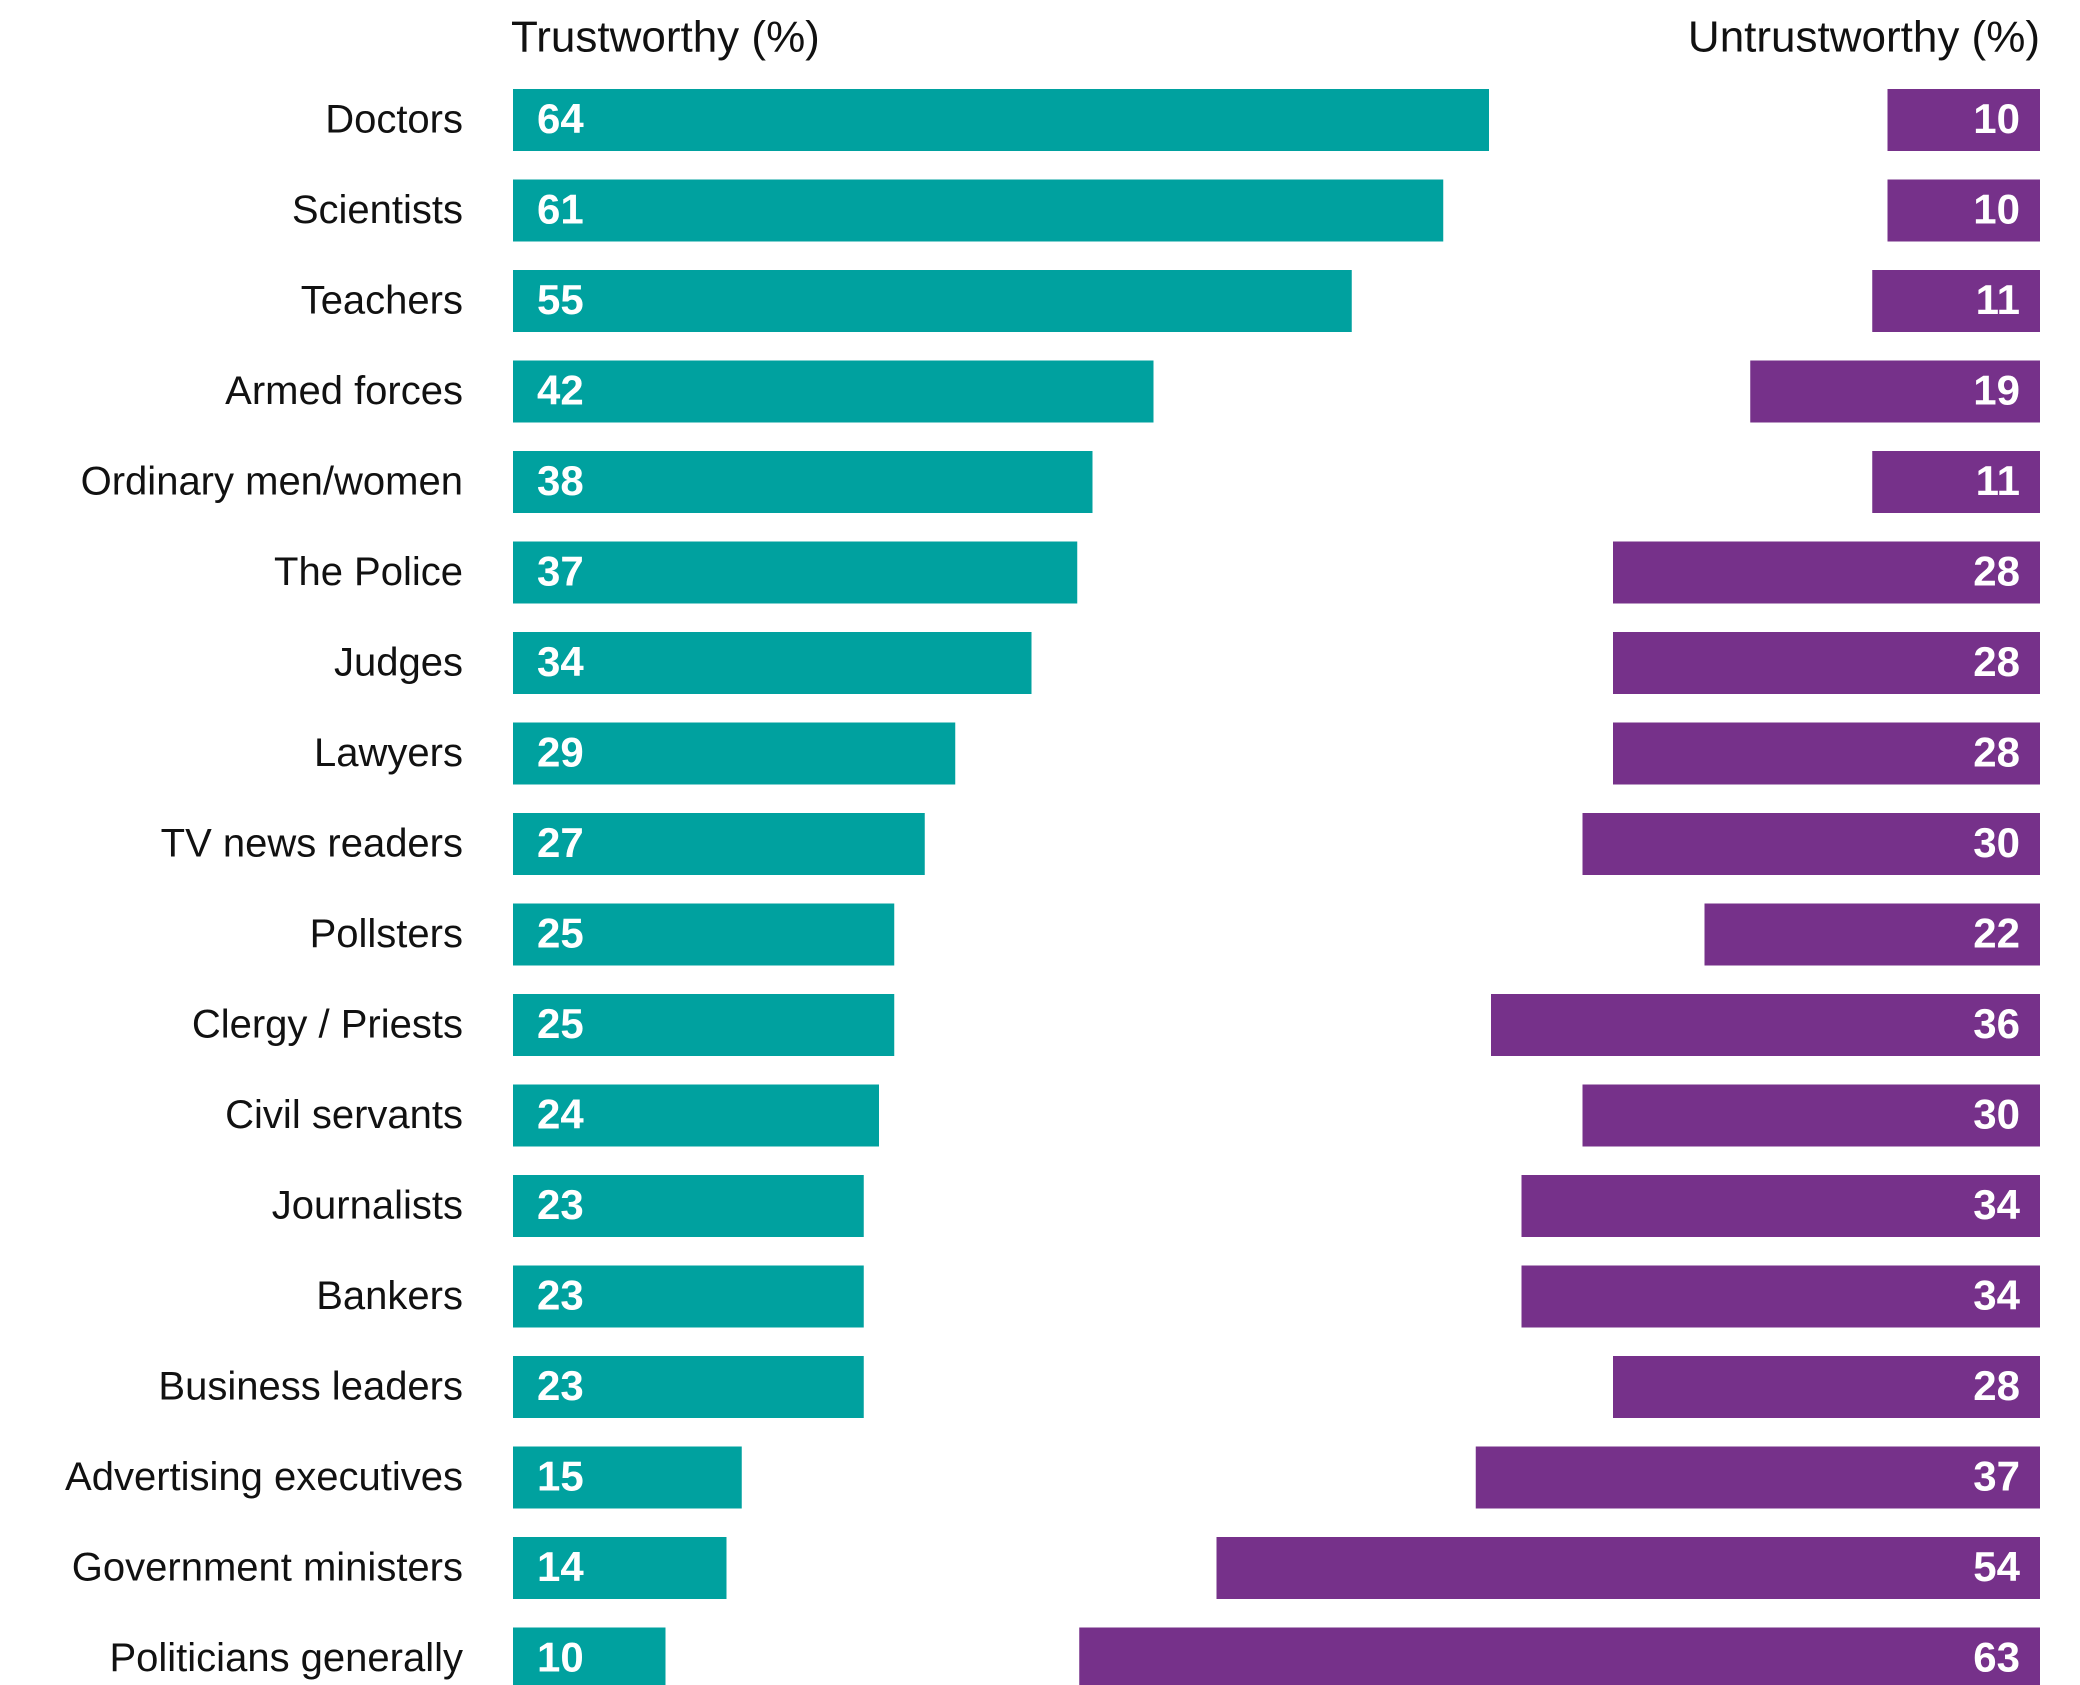  I want to click on value-label: 42, so click(560, 390).